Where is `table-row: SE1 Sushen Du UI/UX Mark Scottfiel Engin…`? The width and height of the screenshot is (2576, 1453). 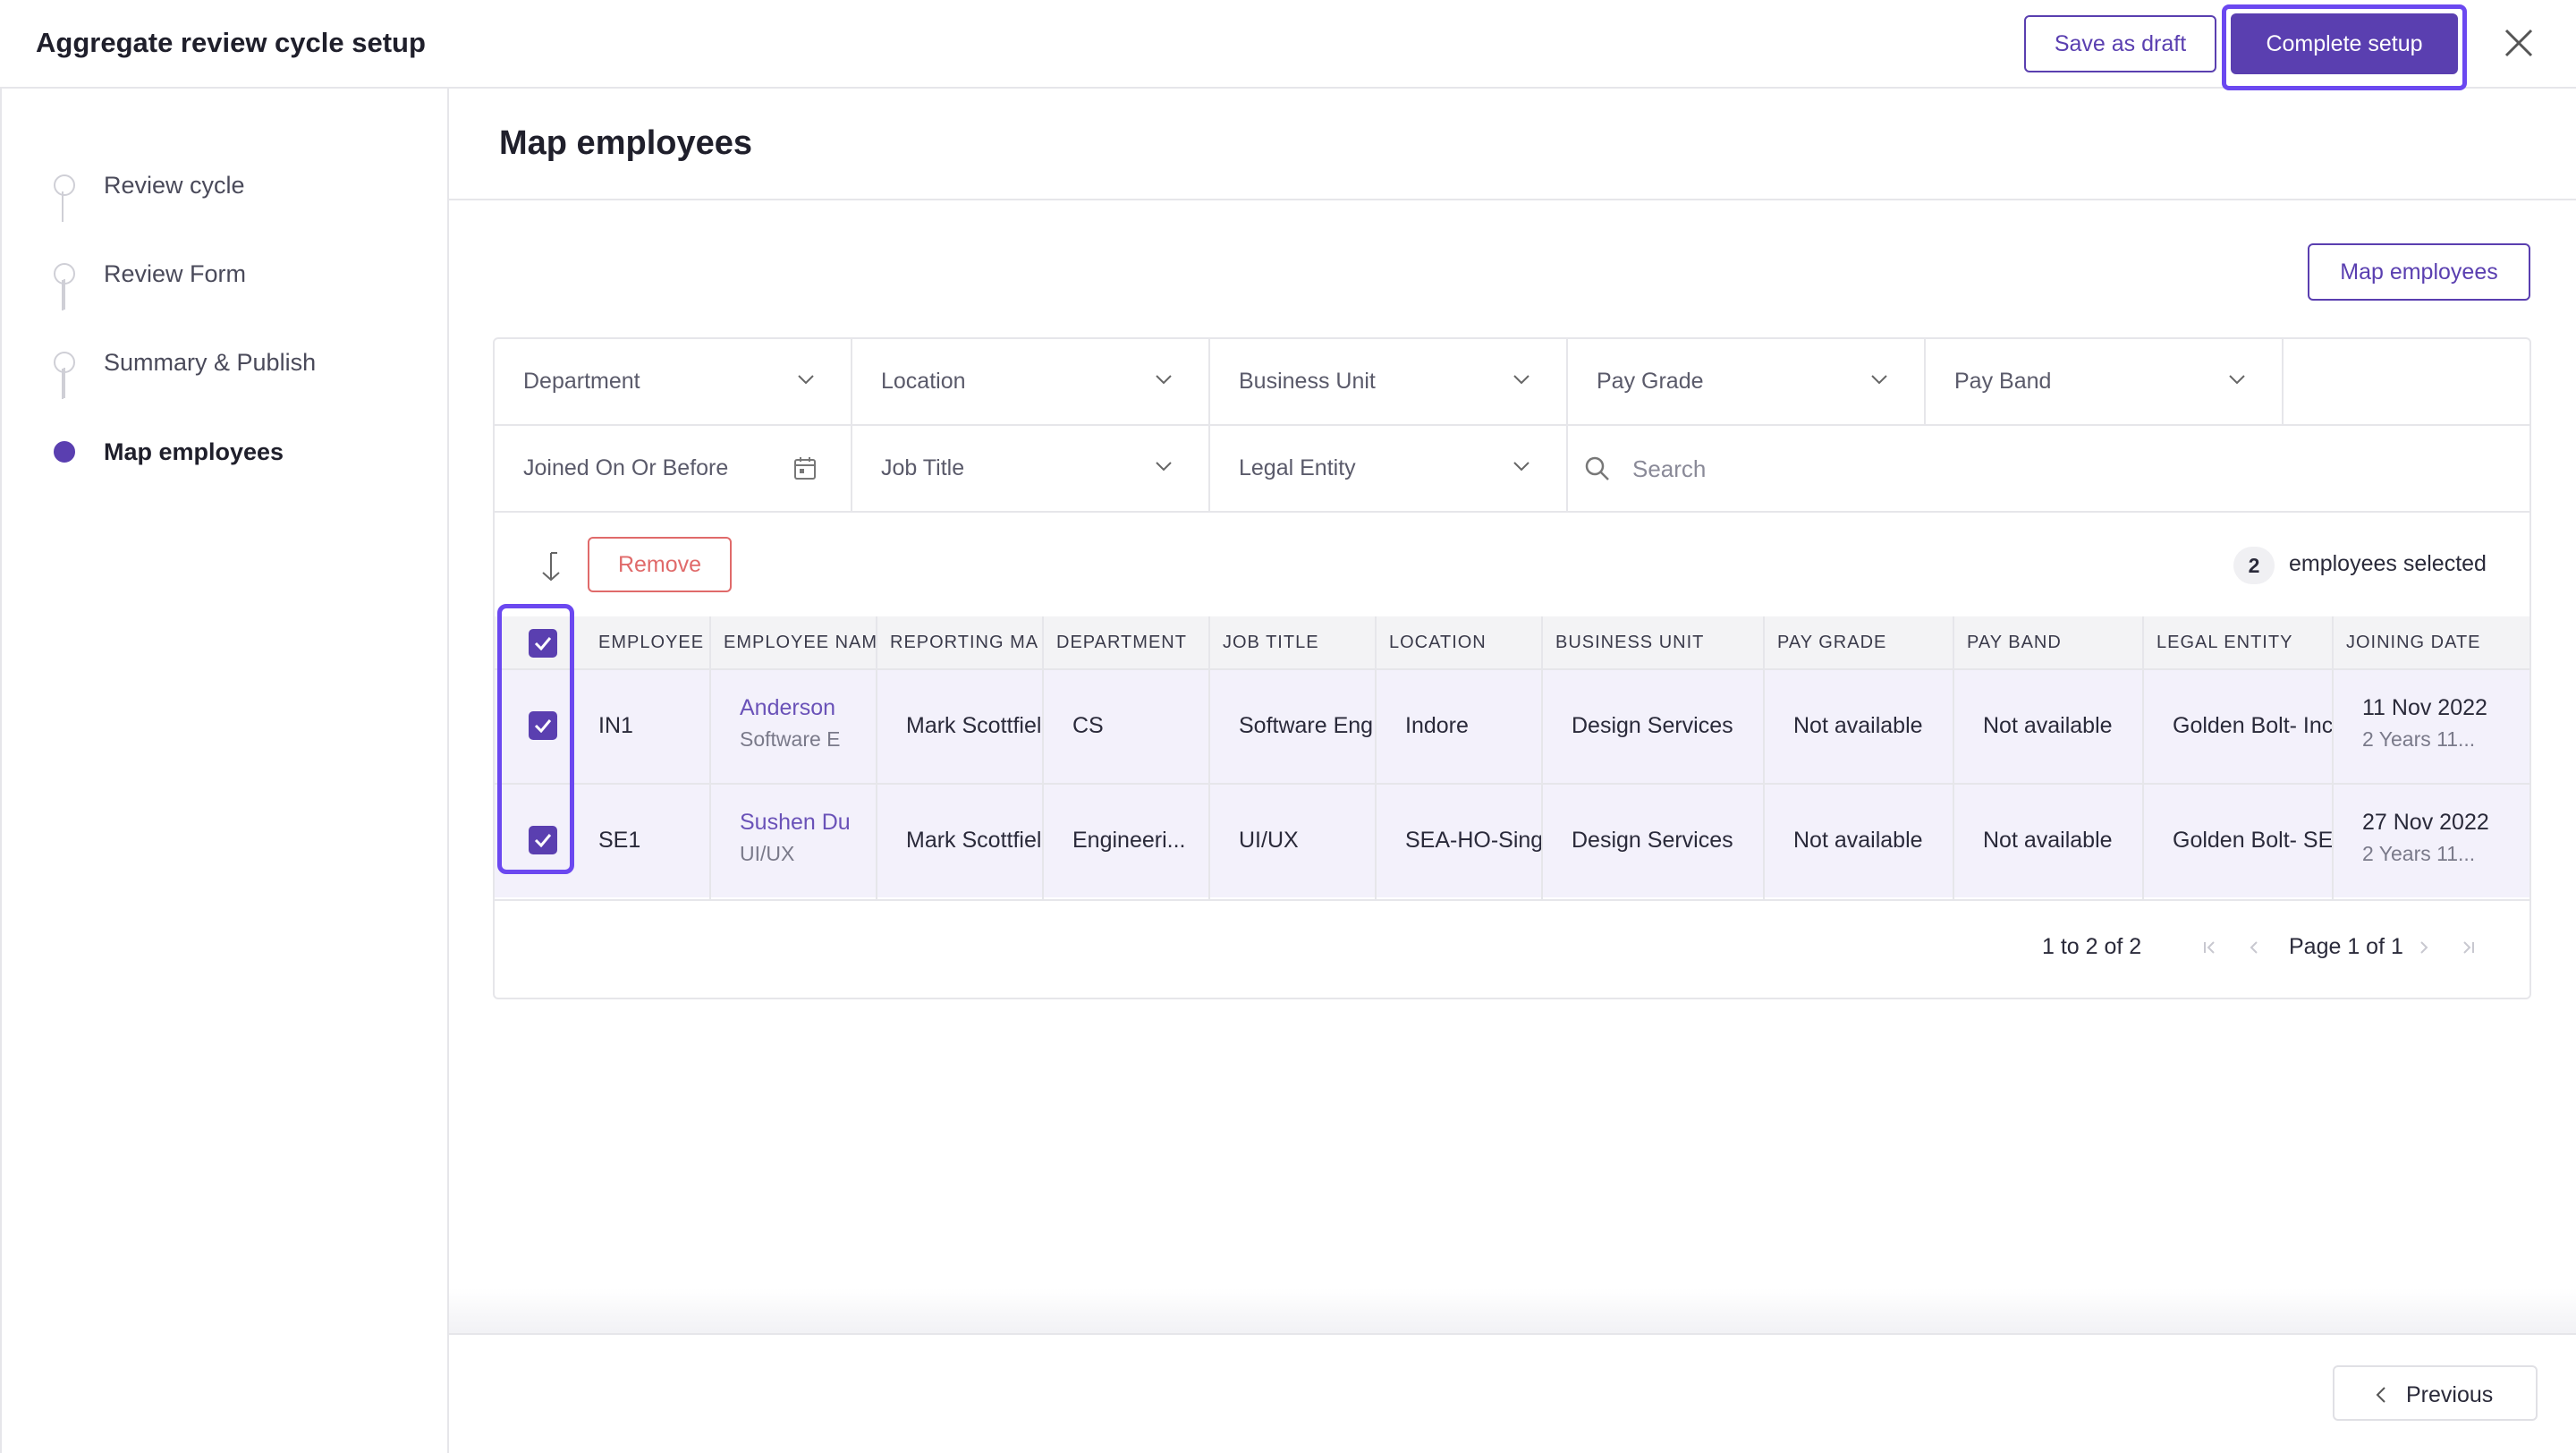
table-row: SE1 Sushen Du UI/UX Mark Scottfiel Engin… is located at coordinates (1512, 841).